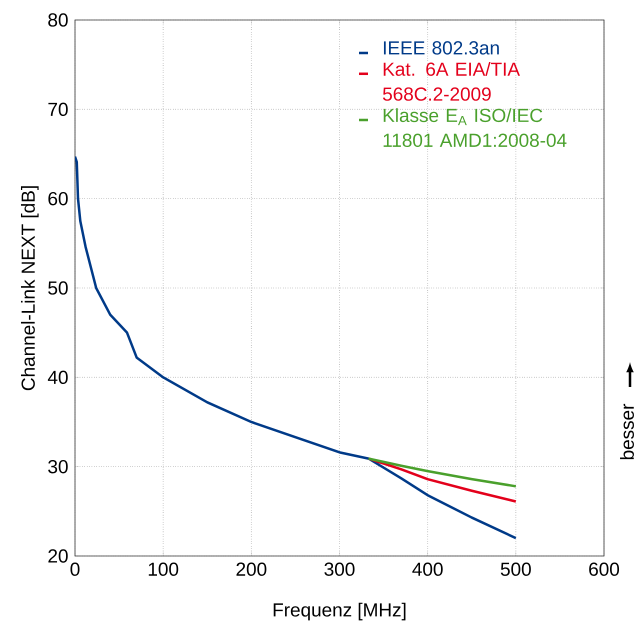  I want to click on legend-label: Kat. 6A EIA/TIA 568C.2-2009, so click(451, 81).